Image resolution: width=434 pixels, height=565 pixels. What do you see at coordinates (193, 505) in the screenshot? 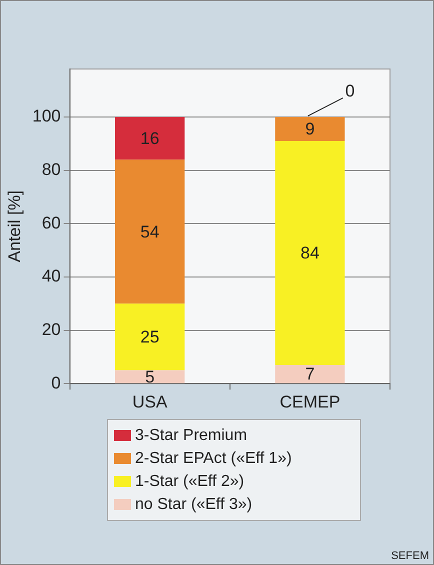
I see `legend-label: no Star («Eff 3»)` at bounding box center [193, 505].